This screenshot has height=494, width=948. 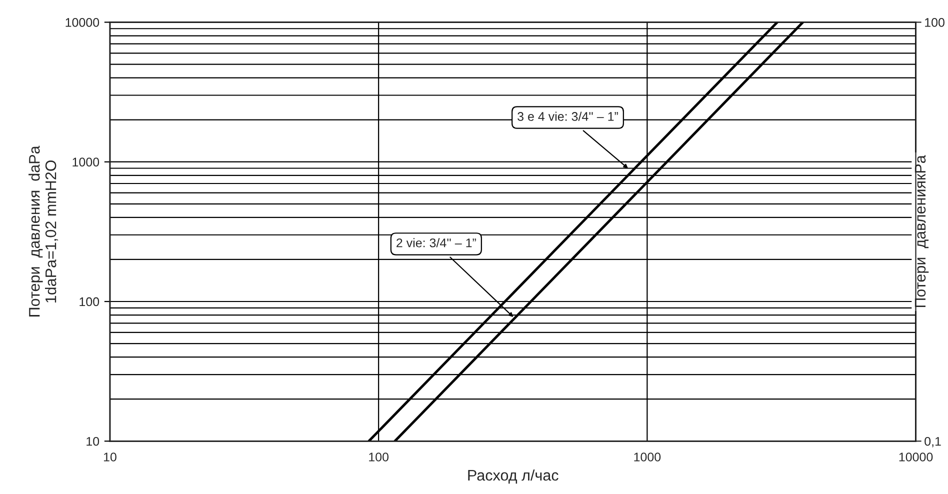 I want to click on y-axis-title: Потери давления daPa 1daPa=1,02 mmH2O, so click(x=43, y=231).